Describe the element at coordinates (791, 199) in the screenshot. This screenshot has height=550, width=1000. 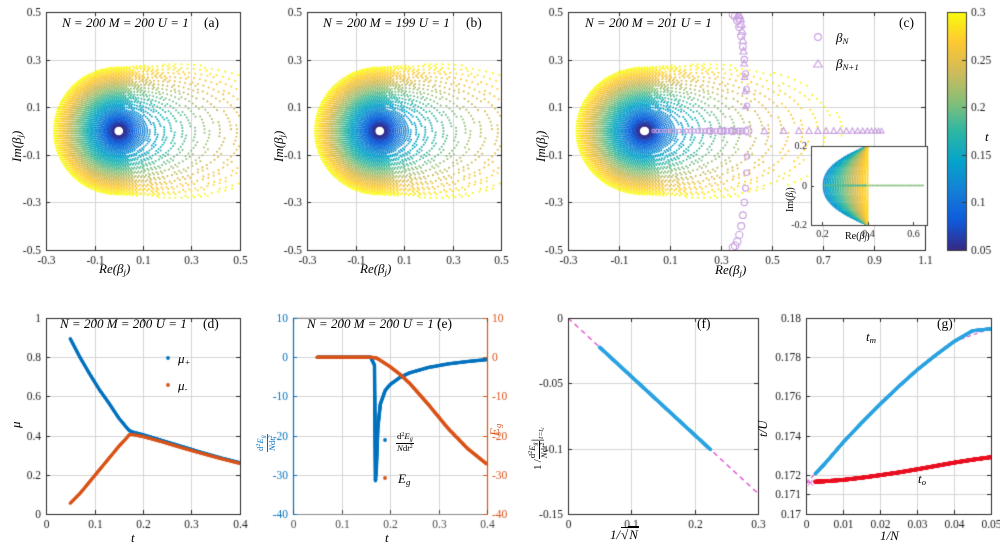
I see `panel-c-inset-ylabel: Im(βj)` at that location.